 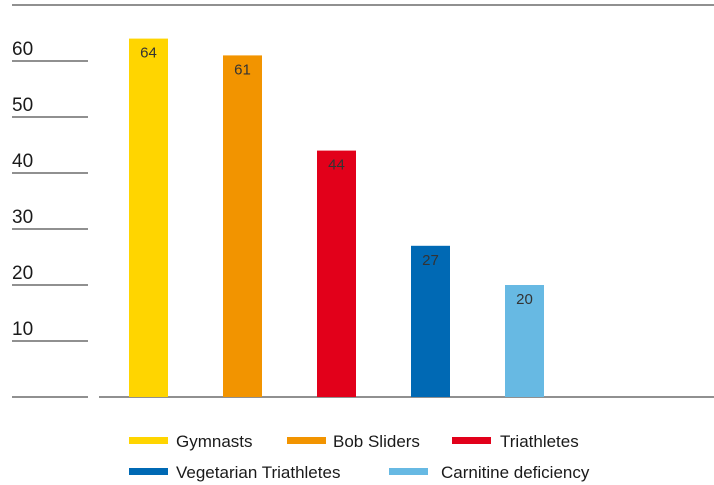 I want to click on y-tick-label: 30, so click(x=22, y=217).